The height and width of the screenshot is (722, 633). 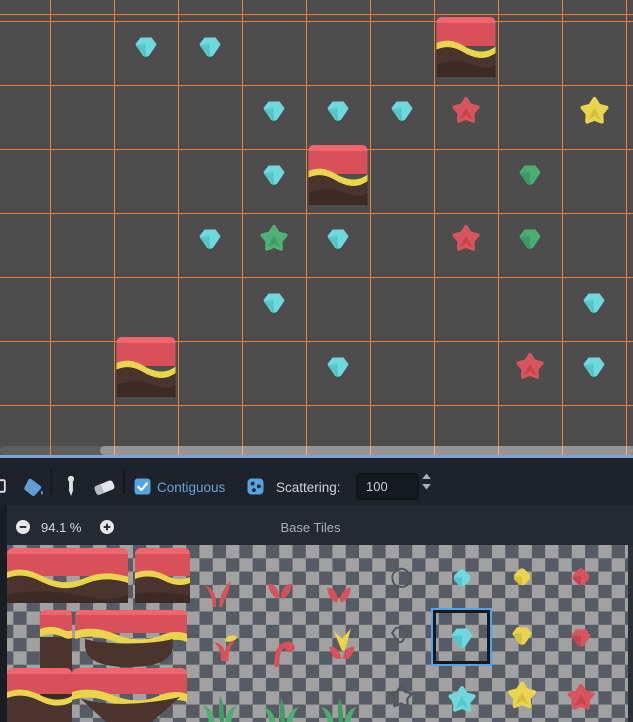 I want to click on palette-item-plant-curl-red, so click(x=284, y=655).